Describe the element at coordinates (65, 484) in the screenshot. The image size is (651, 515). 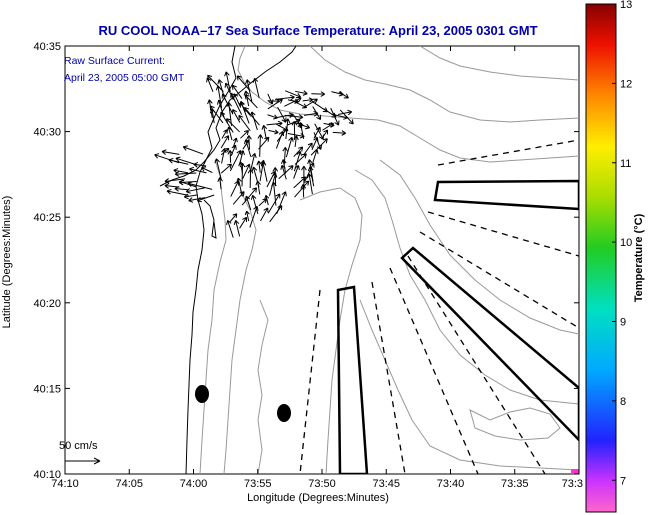
I see `x-tick-label: 74:10` at that location.